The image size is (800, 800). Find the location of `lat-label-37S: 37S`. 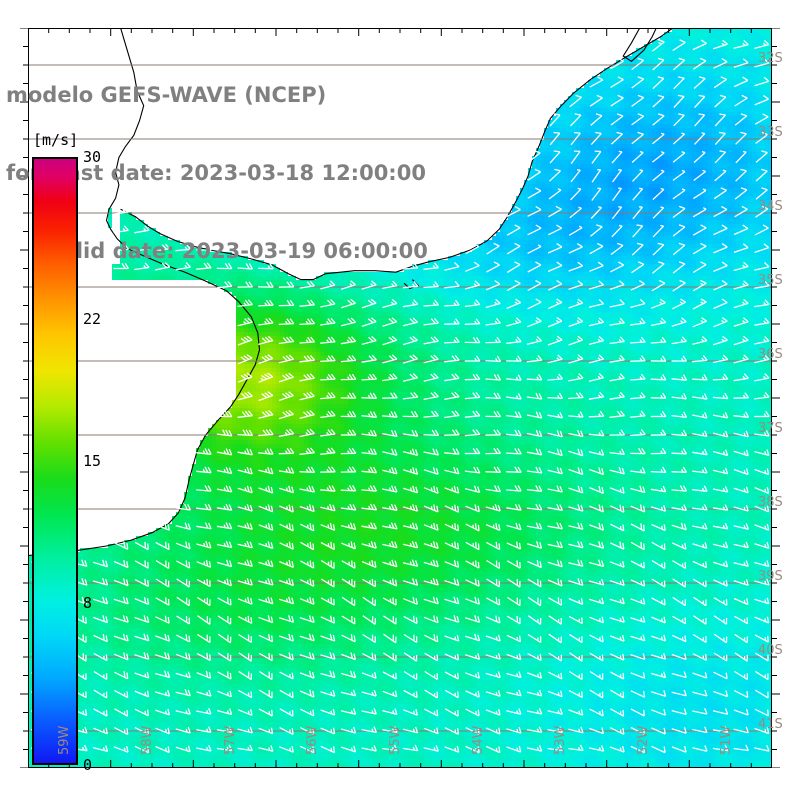

lat-label-37S: 37S is located at coordinates (770, 428).